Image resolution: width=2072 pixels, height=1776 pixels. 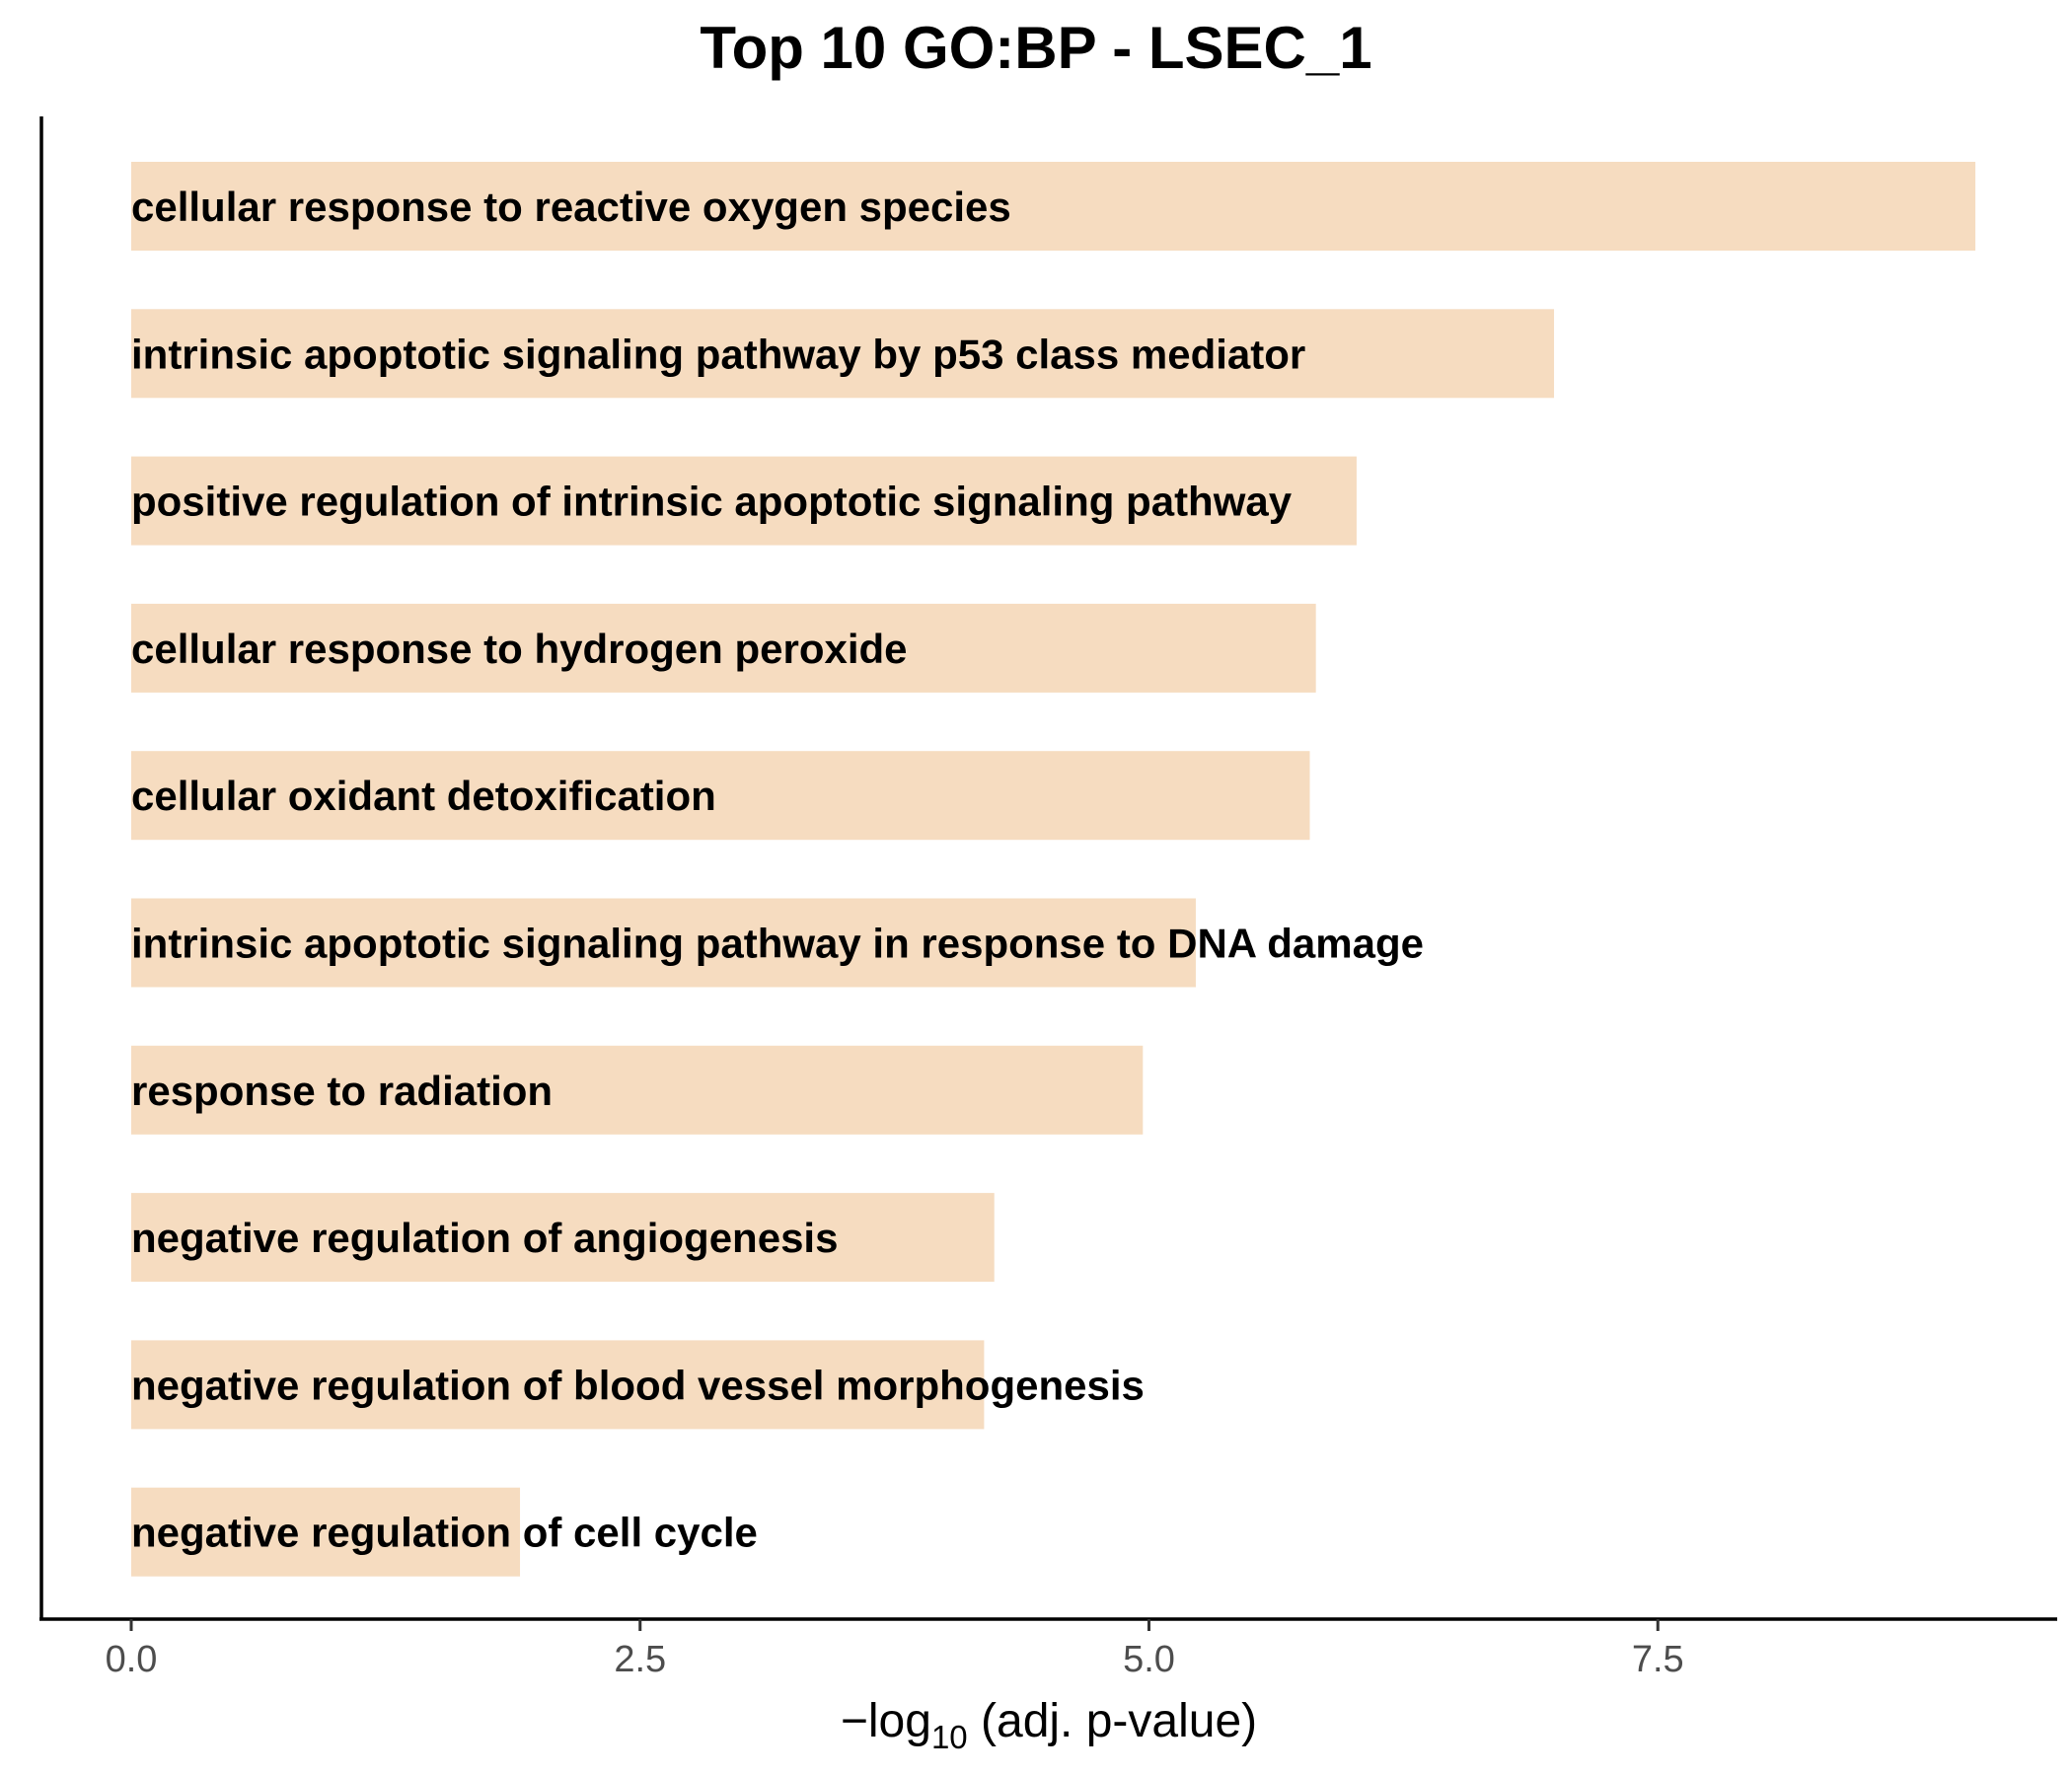 I want to click on x-axis-ticks: 0.0 2.5 5.0 7.5, so click(x=895, y=1650).